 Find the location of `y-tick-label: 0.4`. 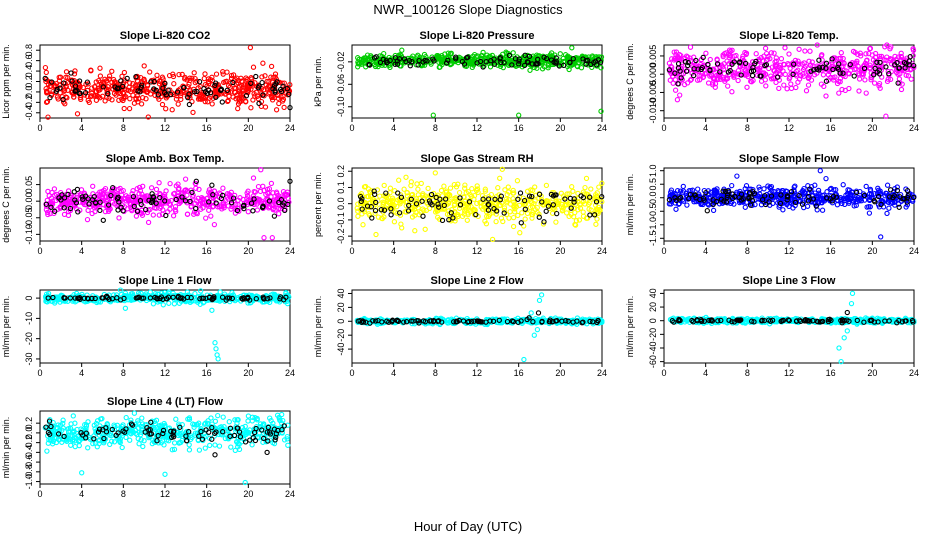

y-tick-label: 0.4 is located at coordinates (29, 71).